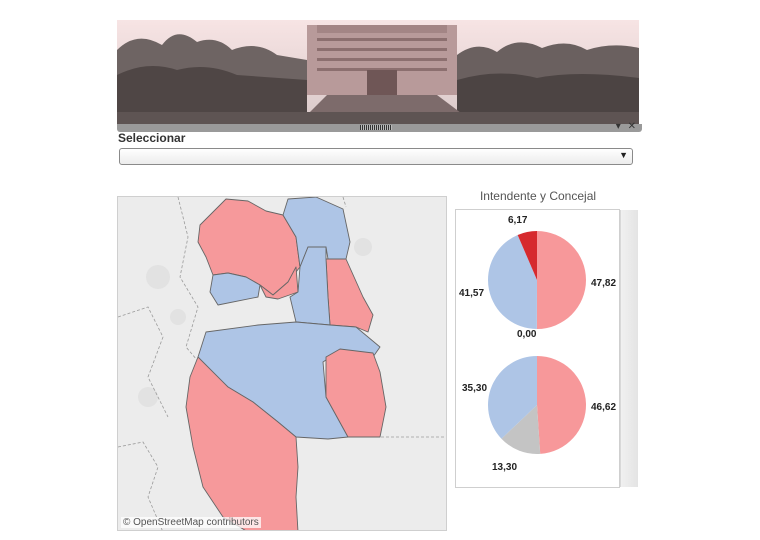 Image resolution: width=760 pixels, height=540 pixels. Describe the element at coordinates (618, 126) in the screenshot. I see `chevron-down-icon: ▾` at that location.